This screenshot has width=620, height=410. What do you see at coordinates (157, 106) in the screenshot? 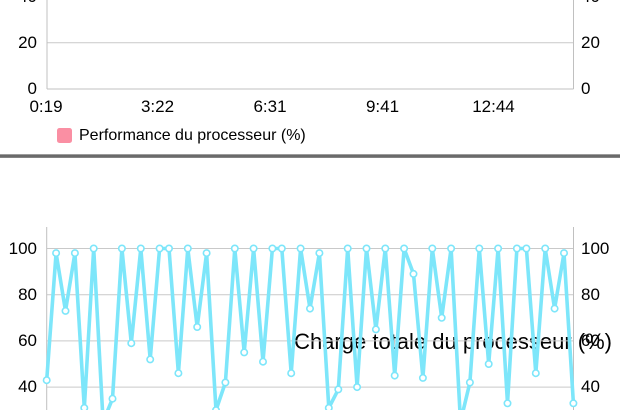
I see `x-tick-label: 3:22` at bounding box center [157, 106].